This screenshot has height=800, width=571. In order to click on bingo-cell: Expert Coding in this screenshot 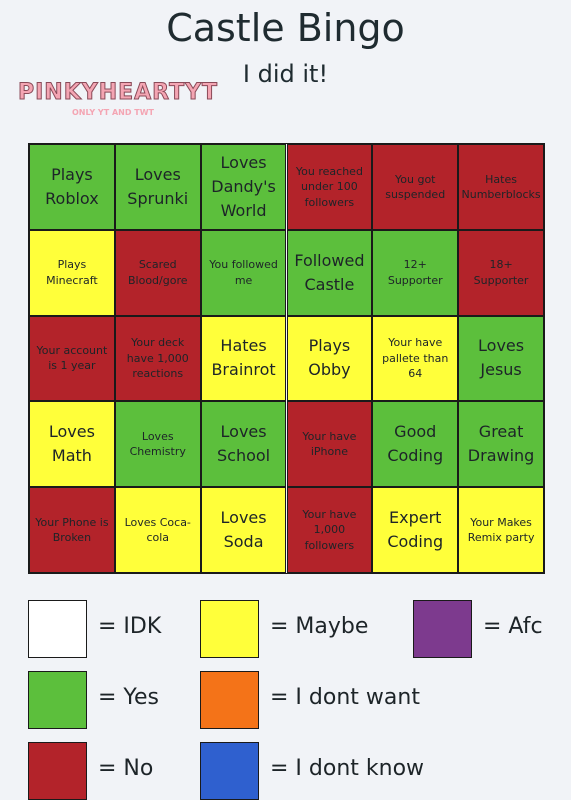, I will do `click(415, 530)`.